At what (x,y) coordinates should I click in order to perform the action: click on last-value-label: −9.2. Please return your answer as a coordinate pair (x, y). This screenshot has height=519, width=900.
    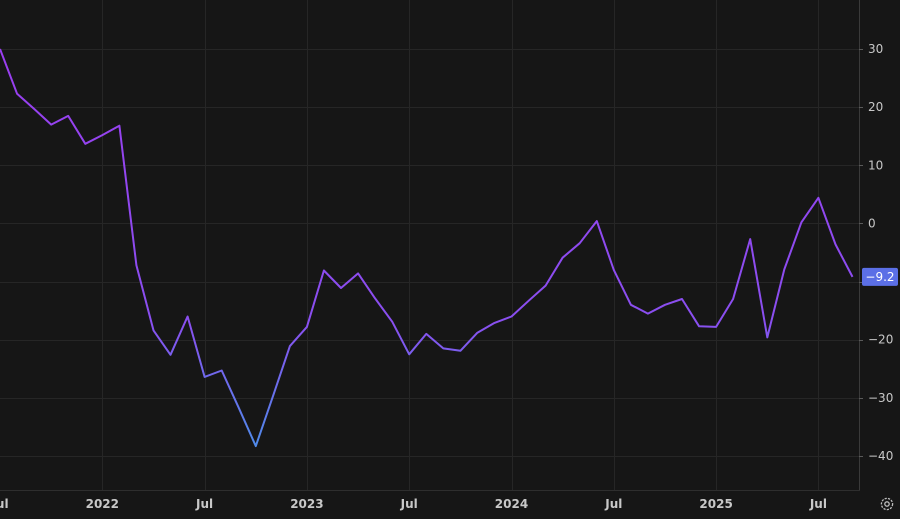
    Looking at the image, I should click on (879, 277).